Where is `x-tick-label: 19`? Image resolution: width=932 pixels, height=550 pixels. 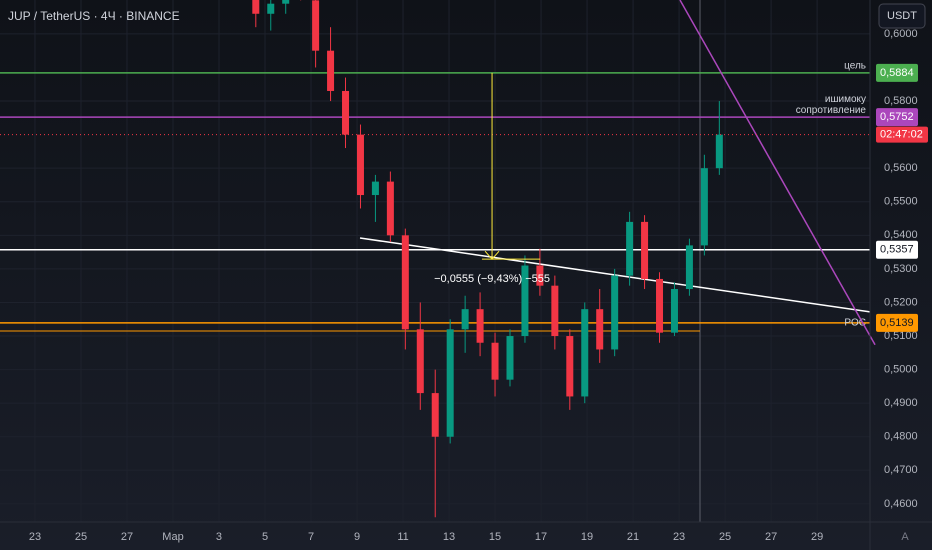
x-tick-label: 19 is located at coordinates (587, 537).